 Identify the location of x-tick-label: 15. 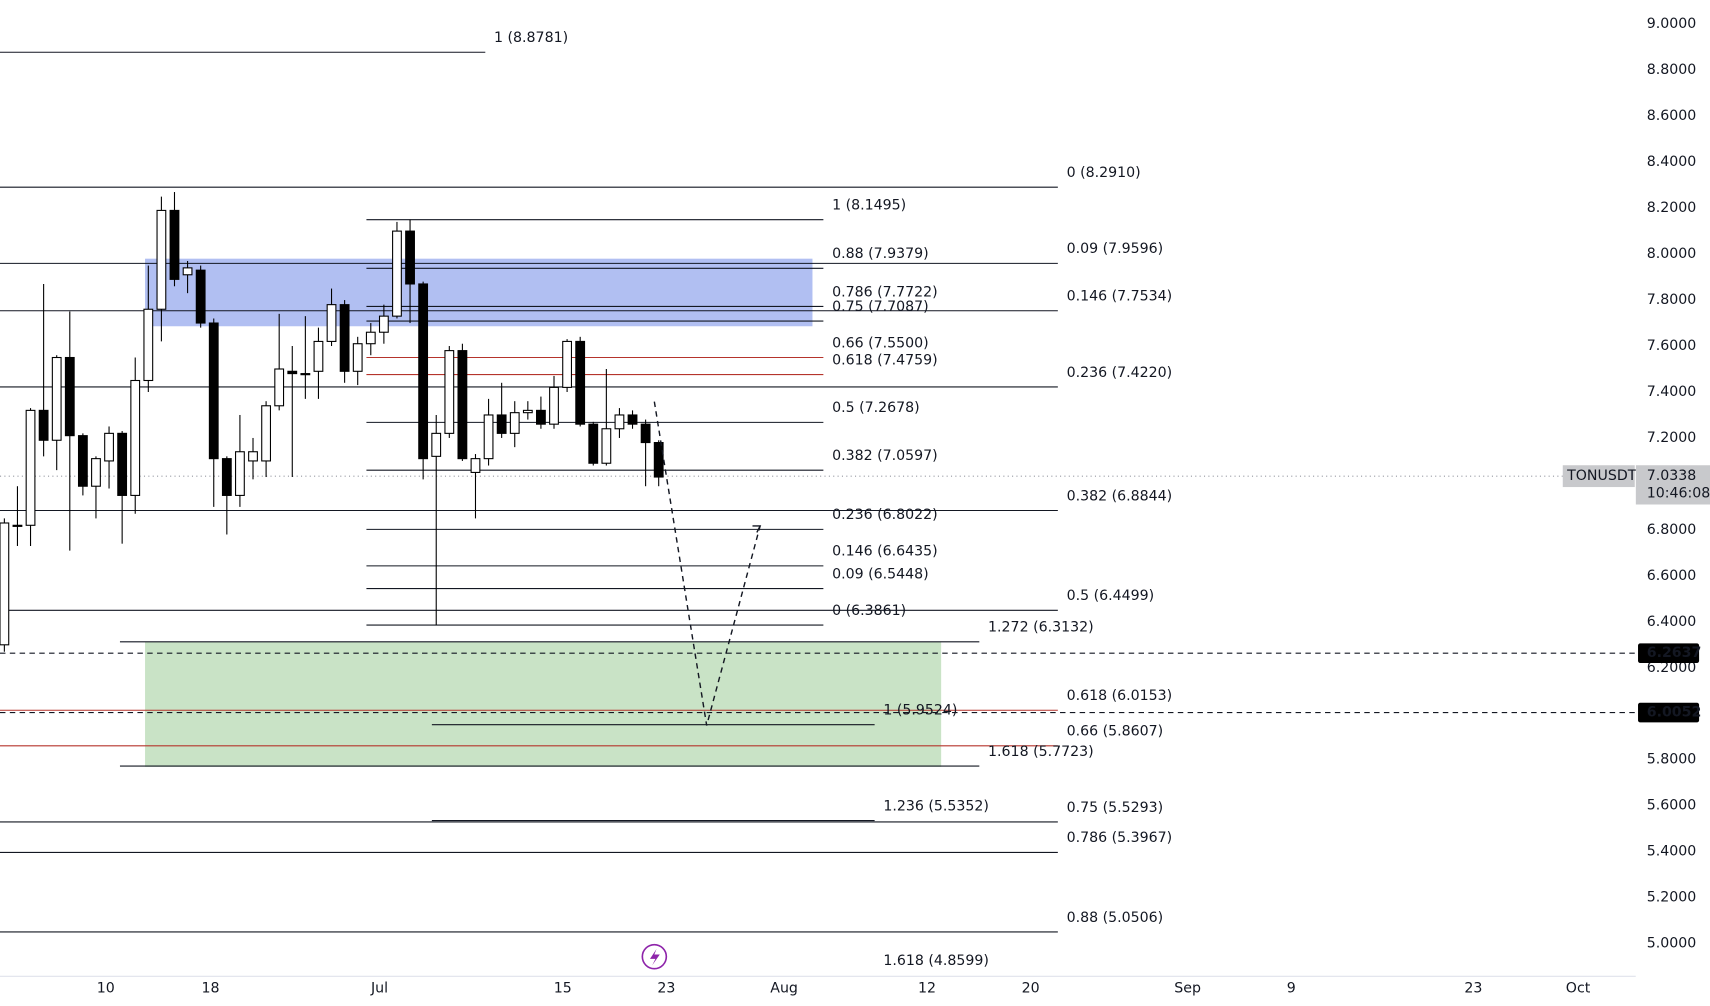
(563, 988).